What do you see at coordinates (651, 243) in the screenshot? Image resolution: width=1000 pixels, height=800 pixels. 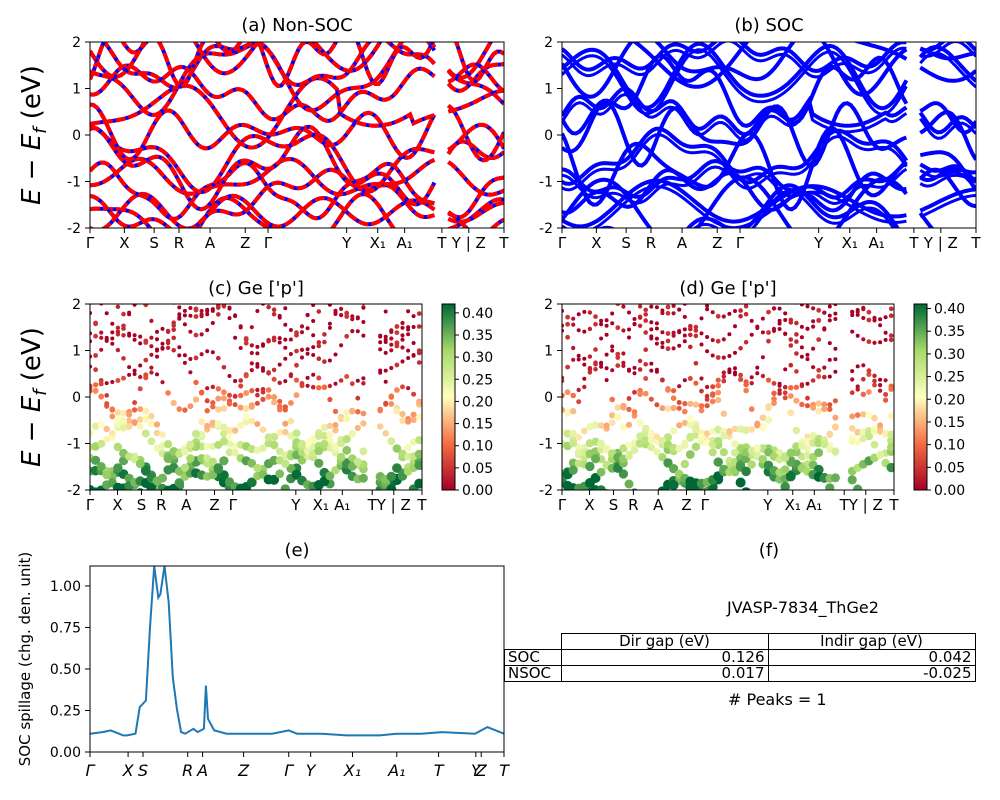 I see `panel-b-xtick-label: R` at bounding box center [651, 243].